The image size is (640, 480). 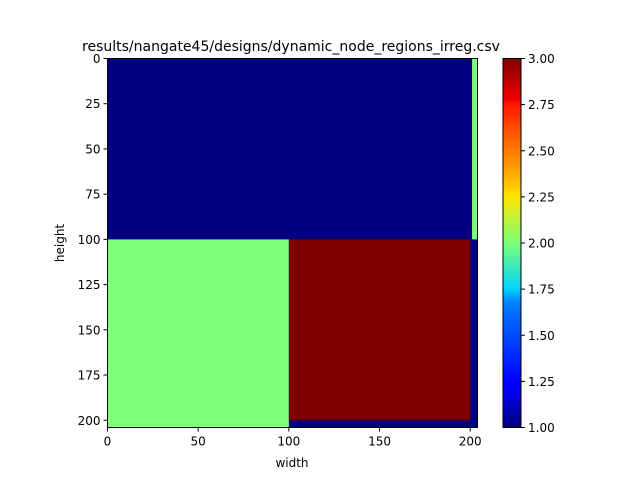 I want to click on x-axis-label: width, so click(x=291, y=463).